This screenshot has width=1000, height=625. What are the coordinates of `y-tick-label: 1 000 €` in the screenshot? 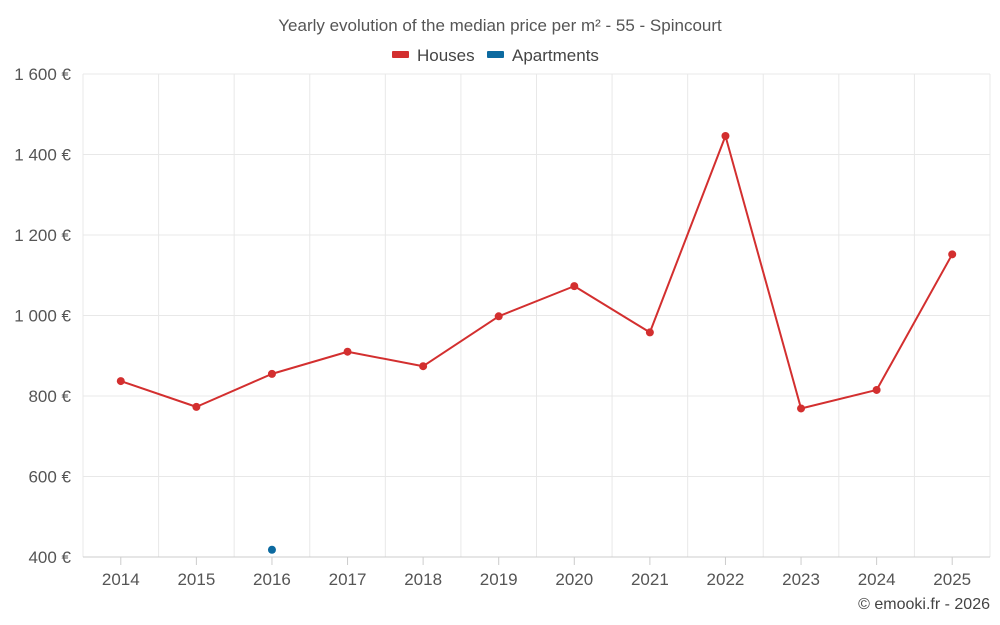 It's located at (42, 316).